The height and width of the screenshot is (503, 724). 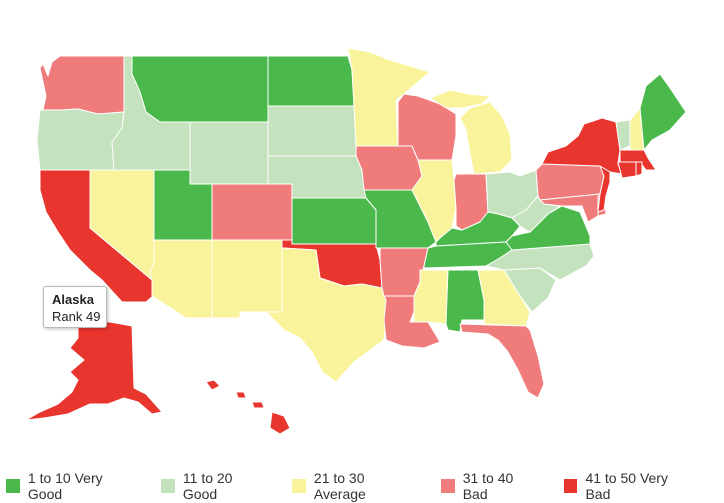 I want to click on state-new-jersey, so click(x=604, y=189).